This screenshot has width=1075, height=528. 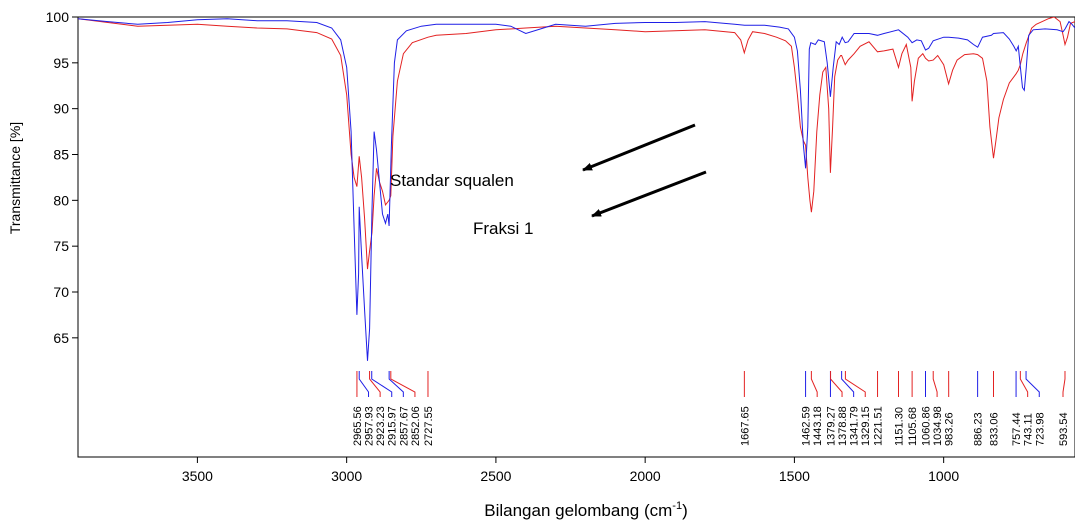 What do you see at coordinates (61, 292) in the screenshot?
I see `y-tick-label: 70` at bounding box center [61, 292].